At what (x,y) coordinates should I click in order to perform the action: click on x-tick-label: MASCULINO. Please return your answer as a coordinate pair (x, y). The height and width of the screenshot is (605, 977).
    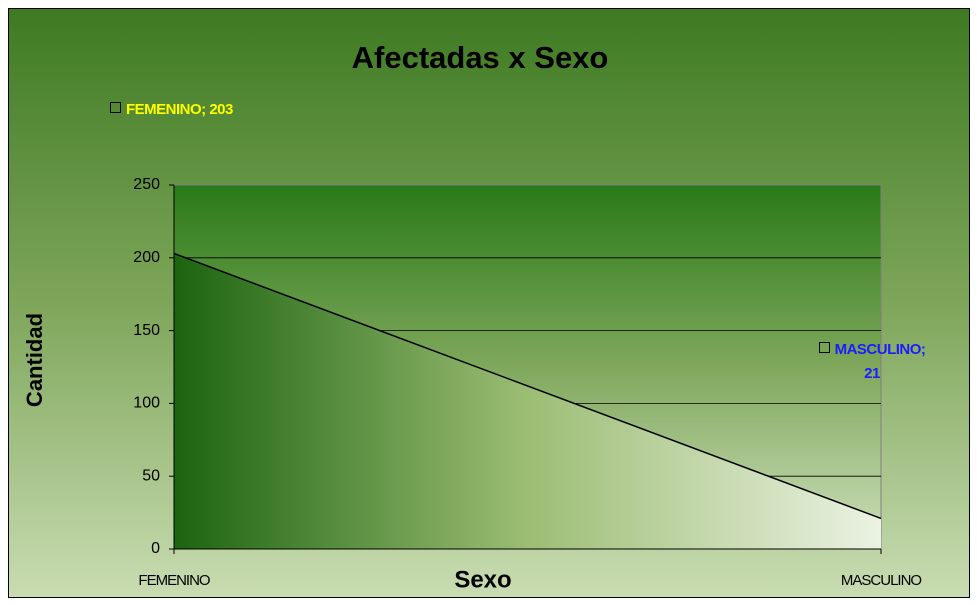
    Looking at the image, I should click on (881, 580).